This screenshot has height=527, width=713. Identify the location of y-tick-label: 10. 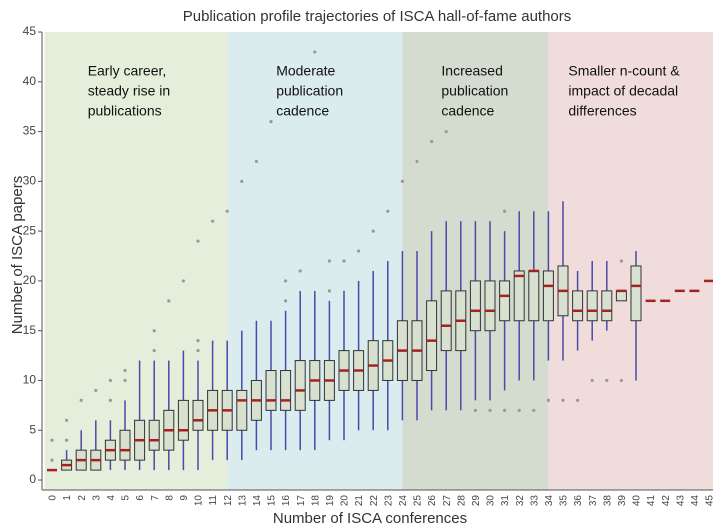
(30, 380).